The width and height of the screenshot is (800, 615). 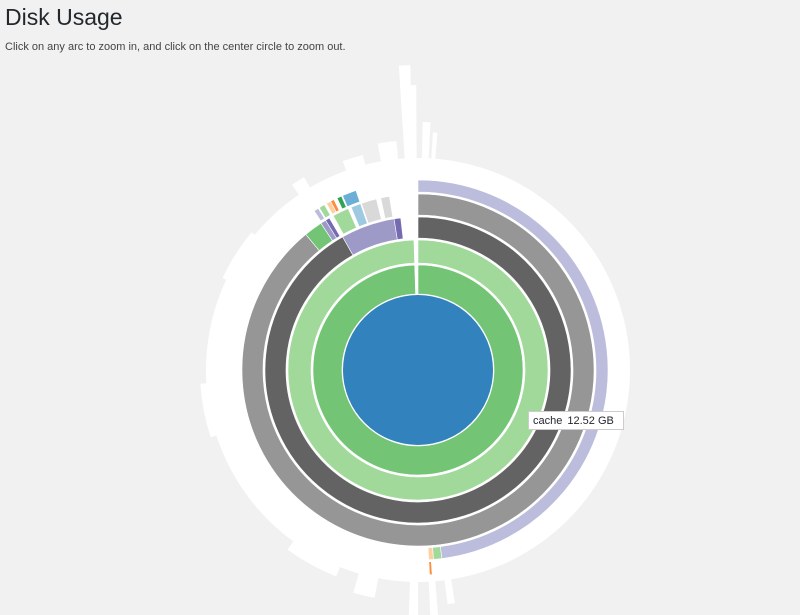 I want to click on arc-level5-green-mid, so click(x=341, y=202).